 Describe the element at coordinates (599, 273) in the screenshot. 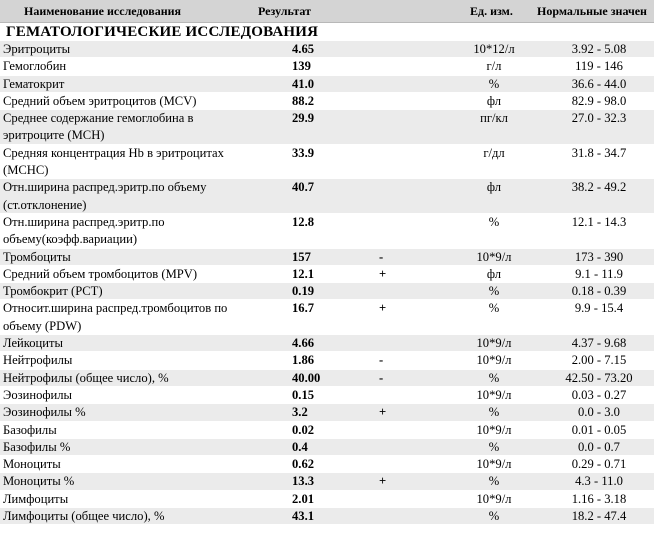

I see `reference-range: 9.1 - 11.9` at that location.